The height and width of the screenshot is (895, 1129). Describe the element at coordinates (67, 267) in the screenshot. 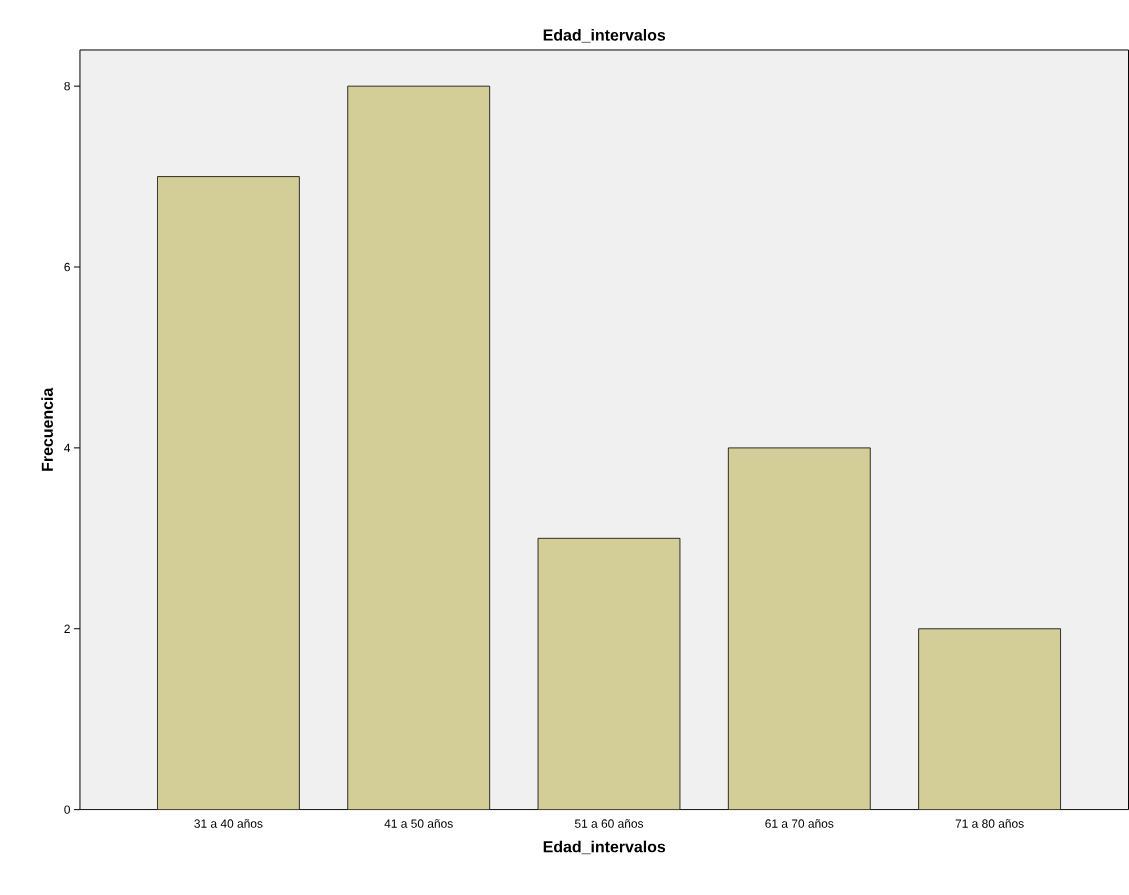

I see `y-tick-label: 6` at that location.